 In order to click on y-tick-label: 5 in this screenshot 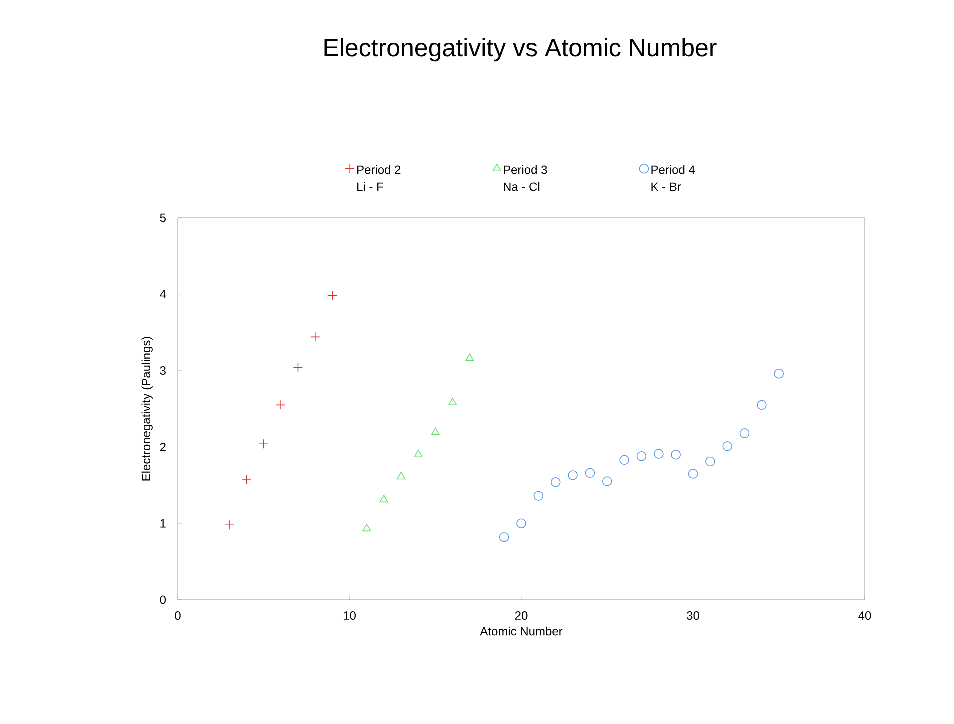, I will do `click(163, 218)`.